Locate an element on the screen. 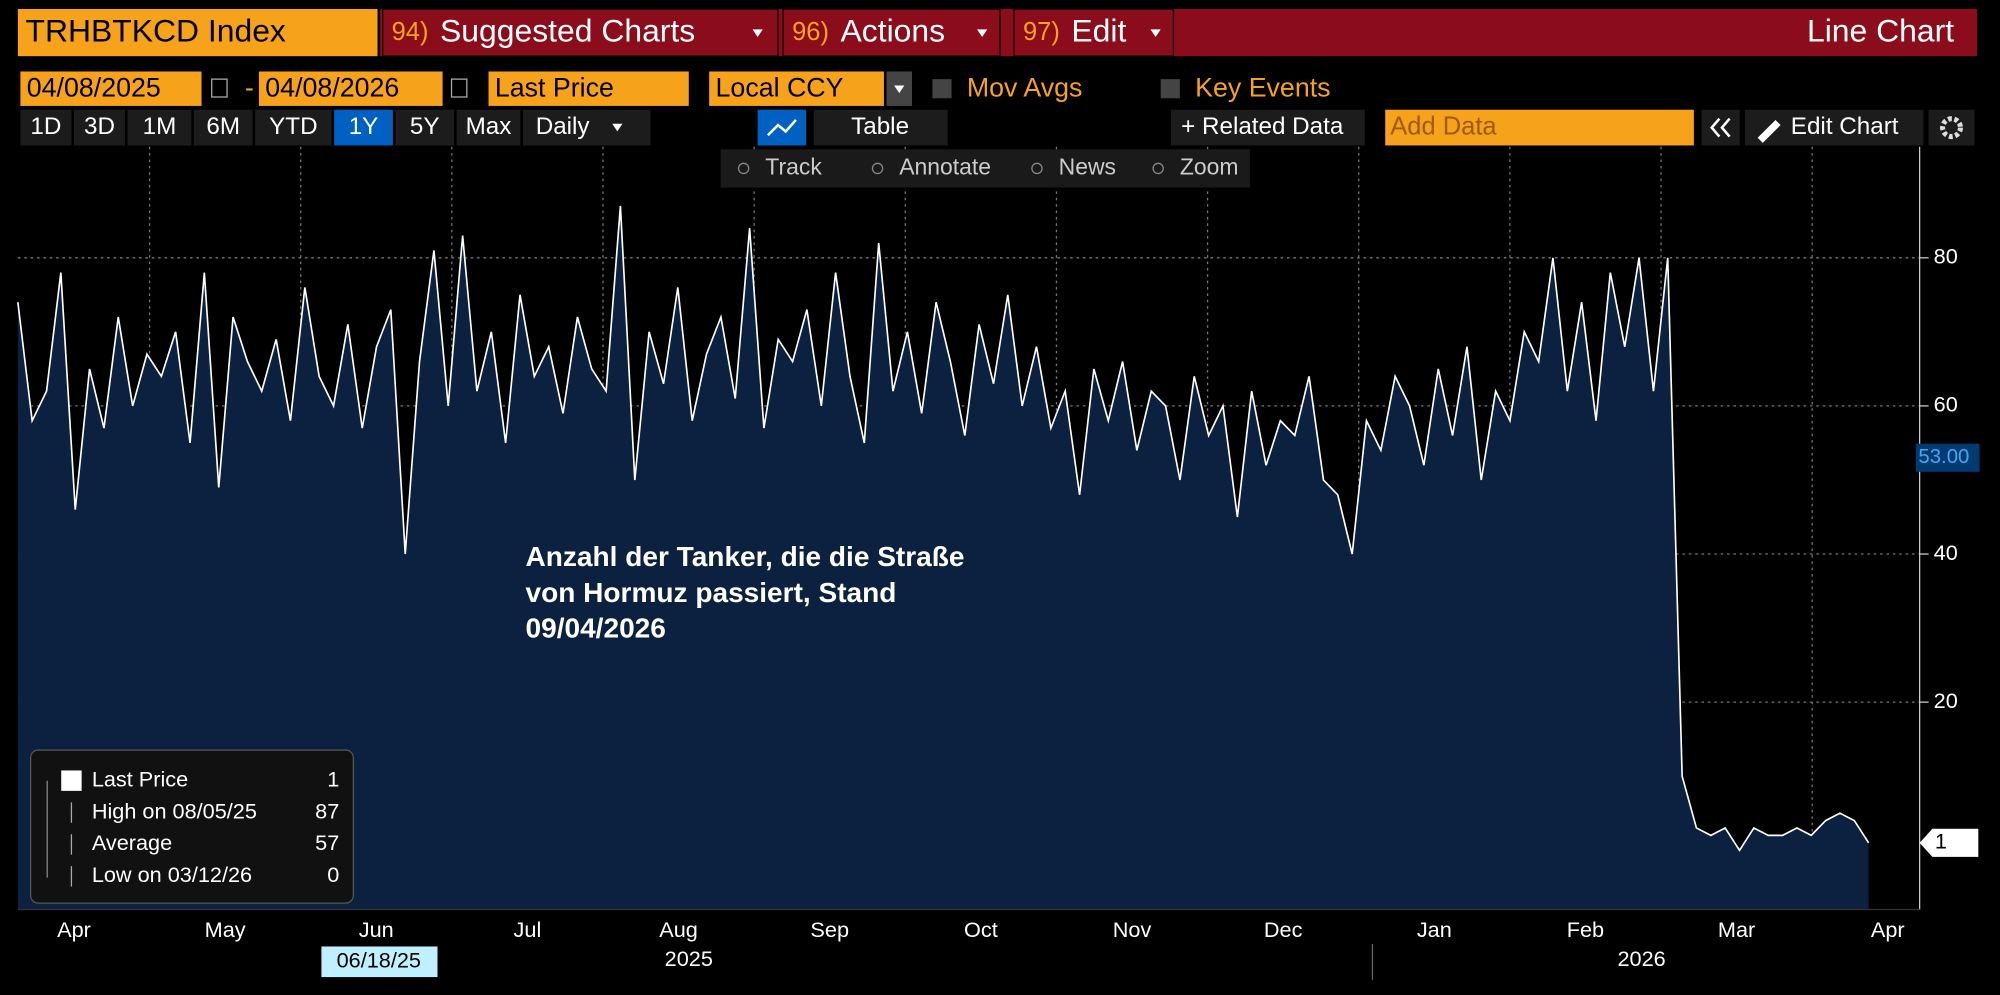 The width and height of the screenshot is (2000, 995). related-button is located at coordinates (1267, 127).